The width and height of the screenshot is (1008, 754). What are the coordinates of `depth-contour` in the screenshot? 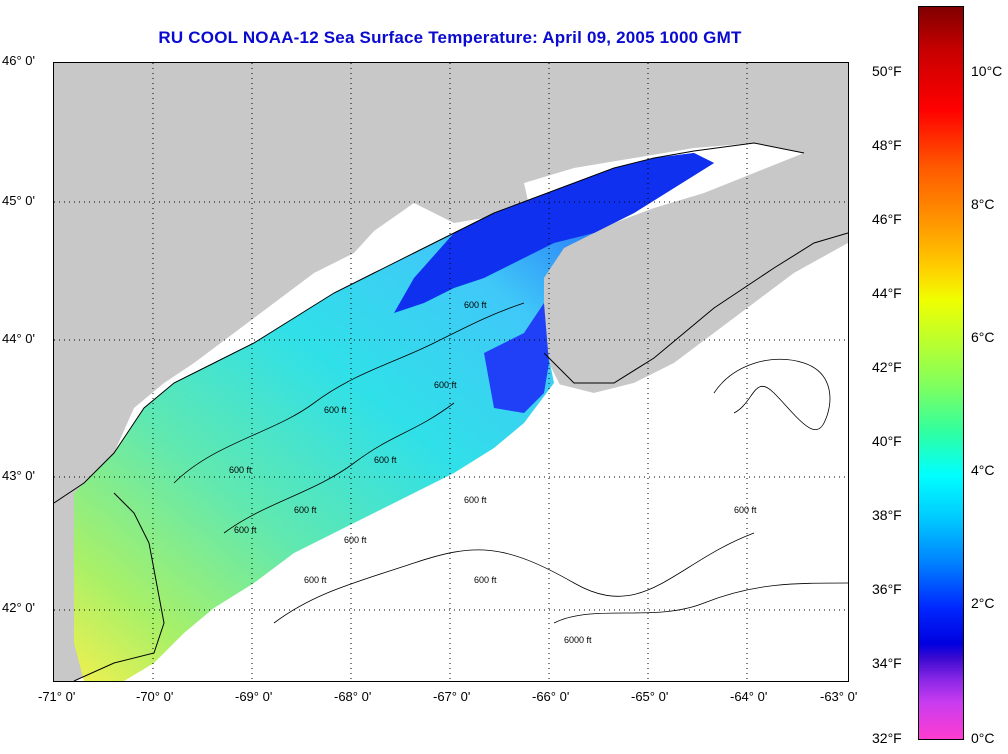 It's located at (349, 393).